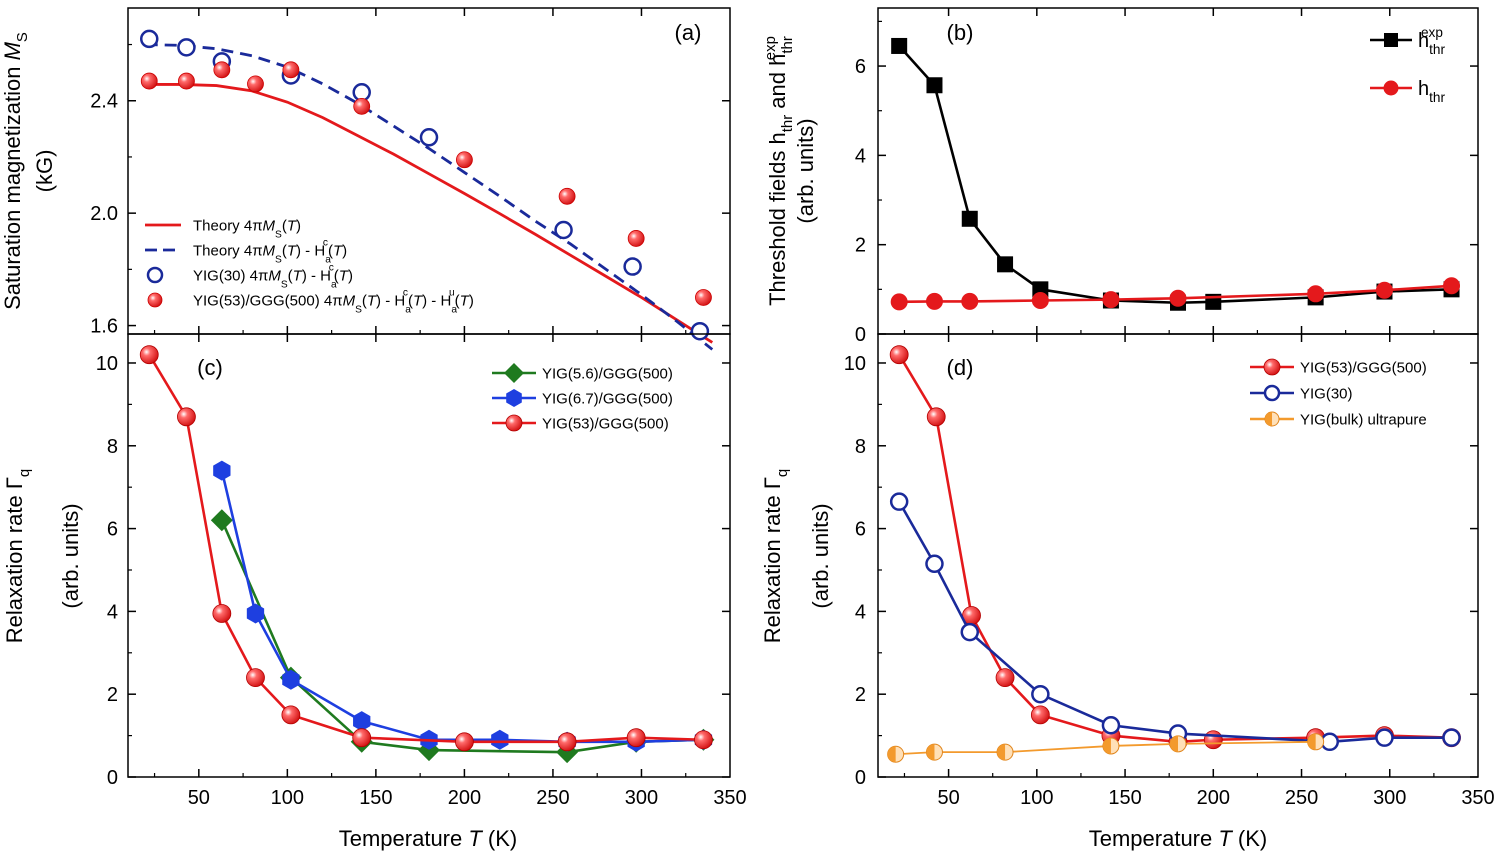  What do you see at coordinates (247, 228) in the screenshot?
I see `legend-label: Theory 4πMS(T)` at bounding box center [247, 228].